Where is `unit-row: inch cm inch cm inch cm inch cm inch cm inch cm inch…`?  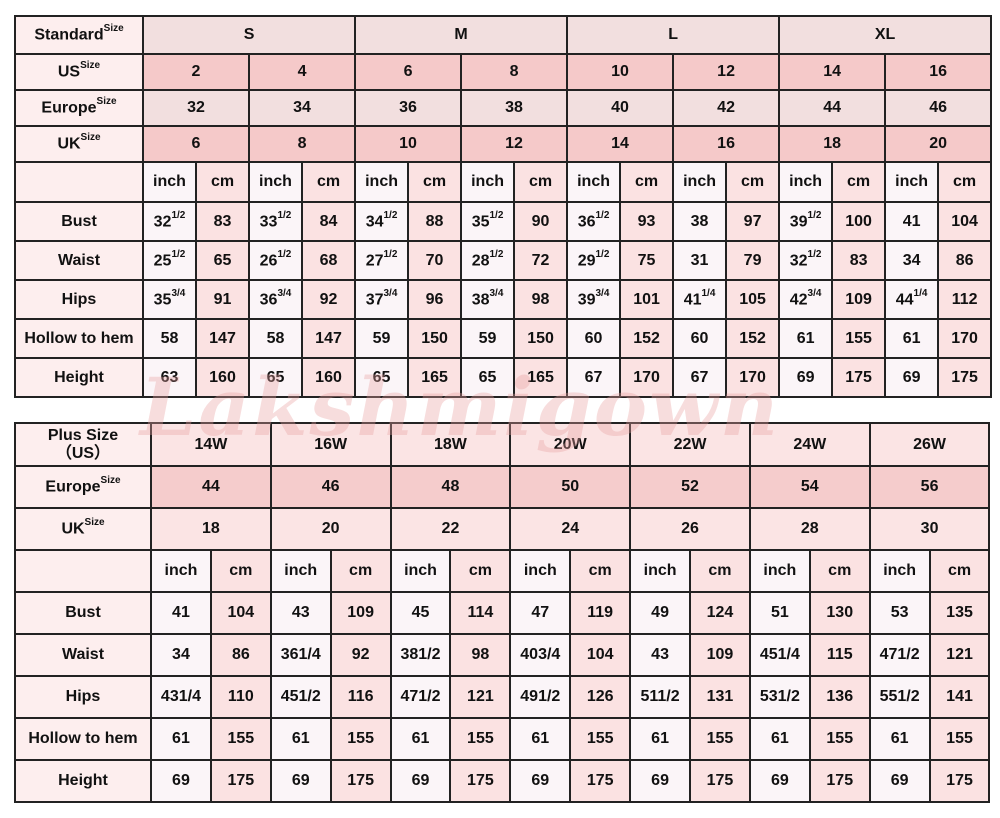 unit-row: inch cm inch cm inch cm inch cm inch cm inch cm inch… is located at coordinates (502, 571).